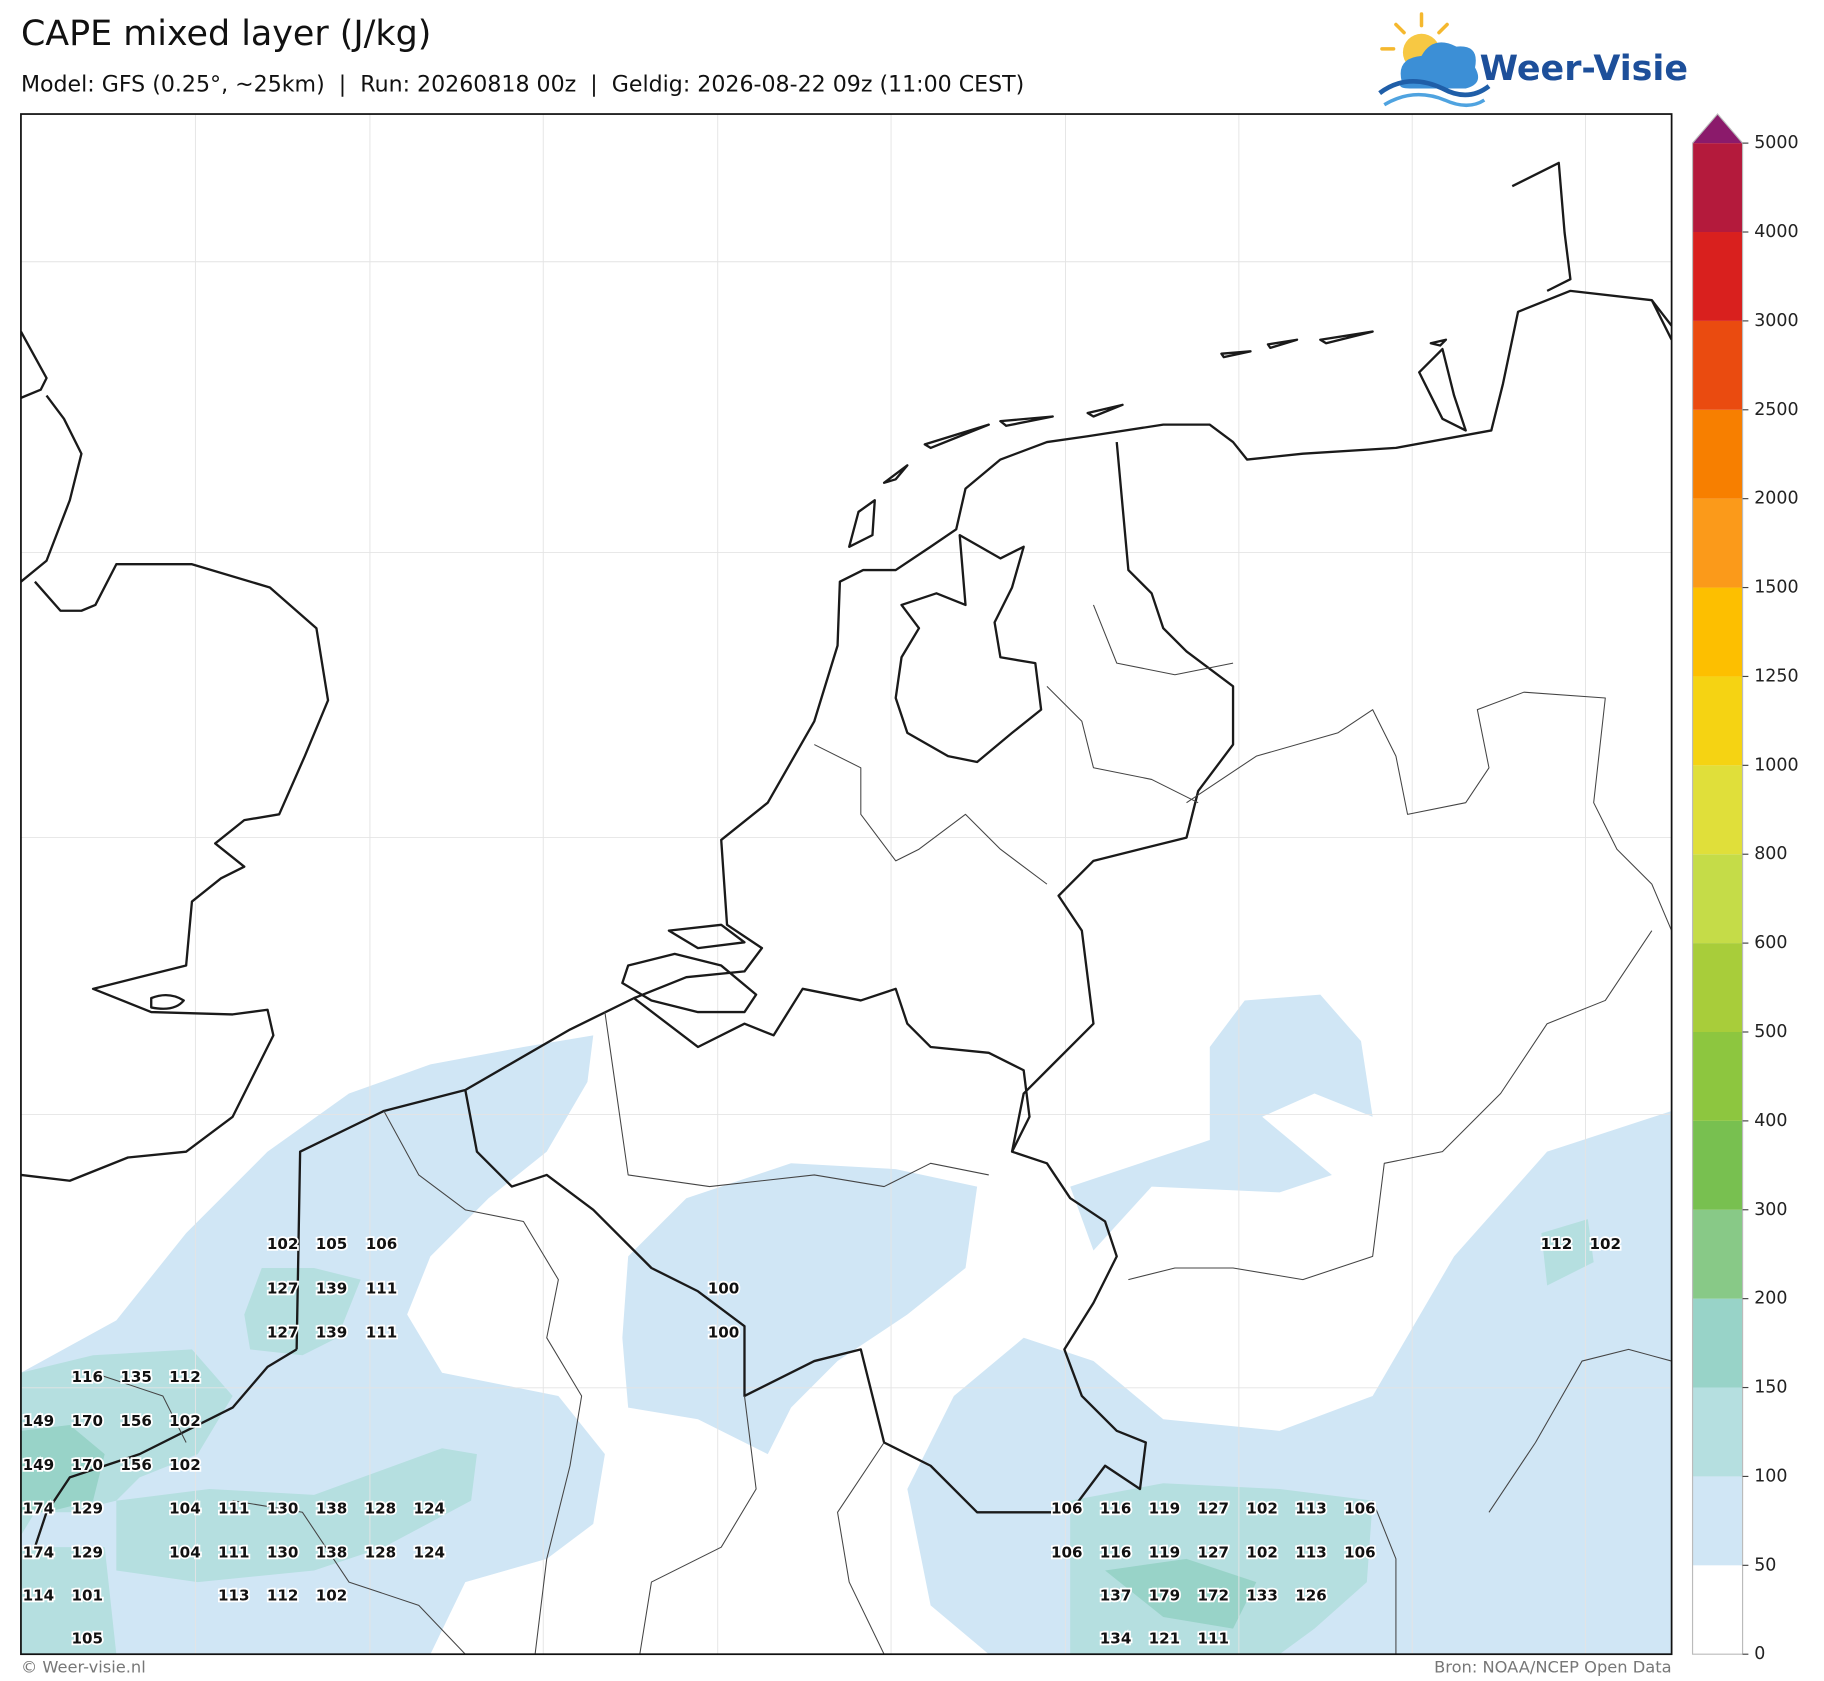 Image resolution: width=1824 pixels, height=1681 pixels. What do you see at coordinates (1776, 588) in the screenshot?
I see `colorbar-tick-label: 1500` at bounding box center [1776, 588].